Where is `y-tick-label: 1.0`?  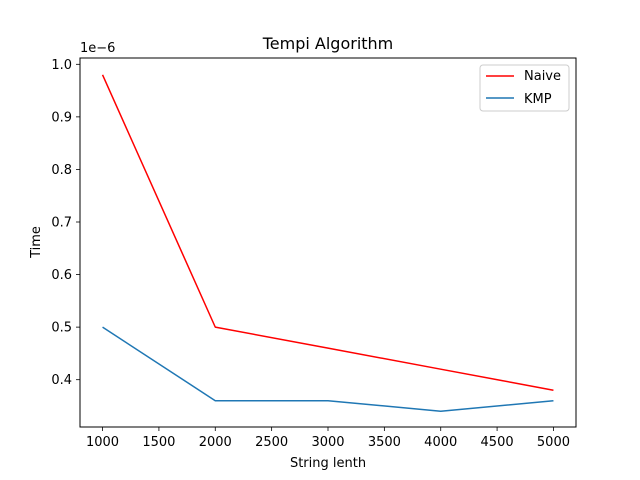 y-tick-label: 1.0 is located at coordinates (61, 65).